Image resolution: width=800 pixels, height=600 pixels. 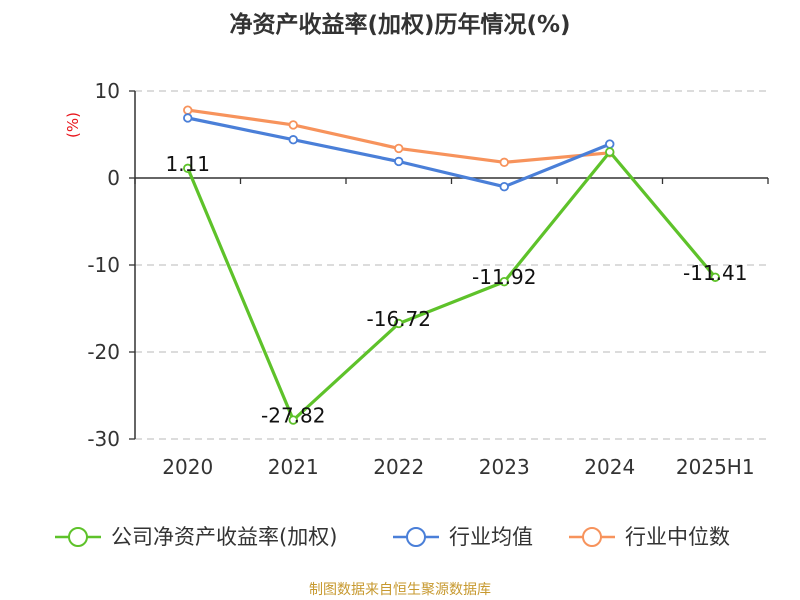 What do you see at coordinates (73, 125) in the screenshot?
I see `y-axis-label: (%)` at bounding box center [73, 125].